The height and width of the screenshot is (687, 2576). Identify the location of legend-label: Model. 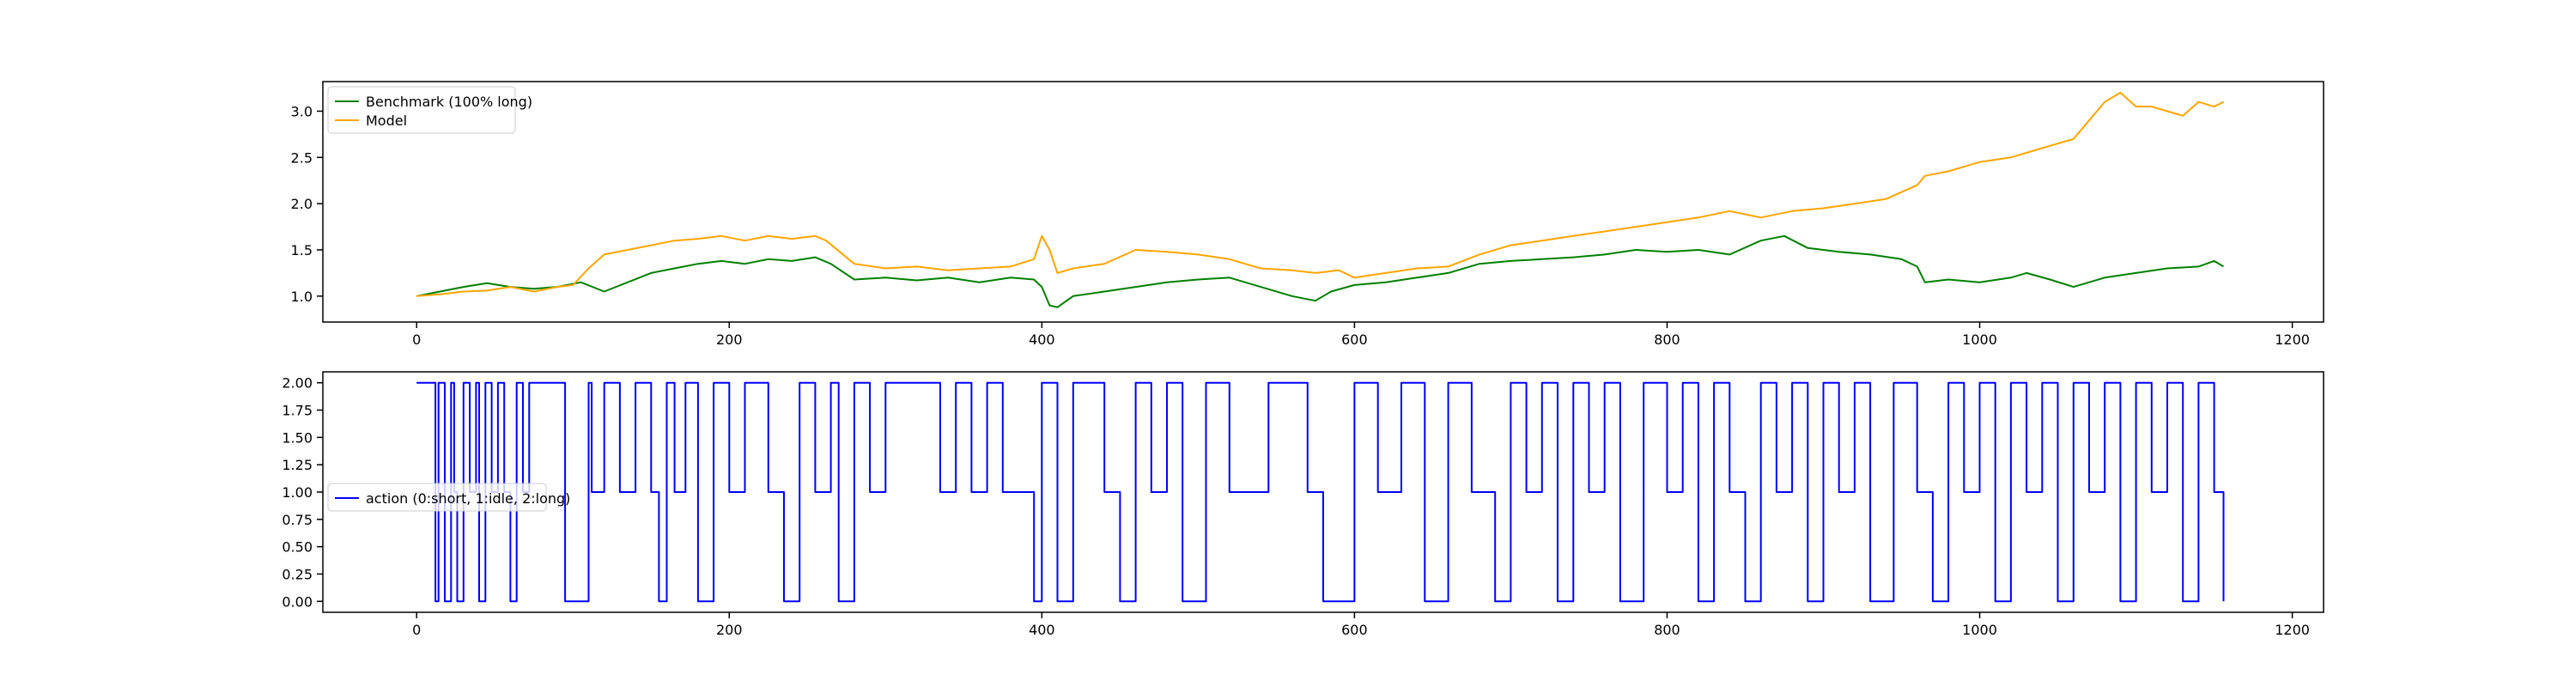
(387, 120).